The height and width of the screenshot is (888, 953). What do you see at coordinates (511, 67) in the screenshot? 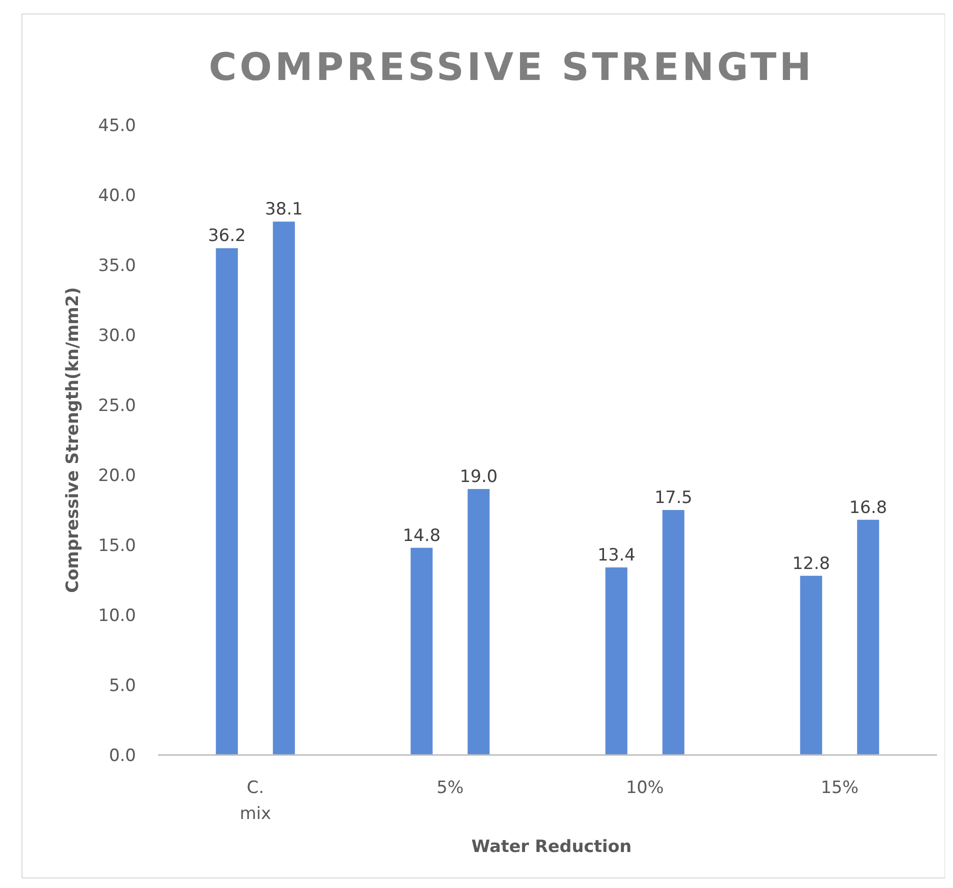
I see `chart-title: COMPRESSIVE STRENGTH` at bounding box center [511, 67].